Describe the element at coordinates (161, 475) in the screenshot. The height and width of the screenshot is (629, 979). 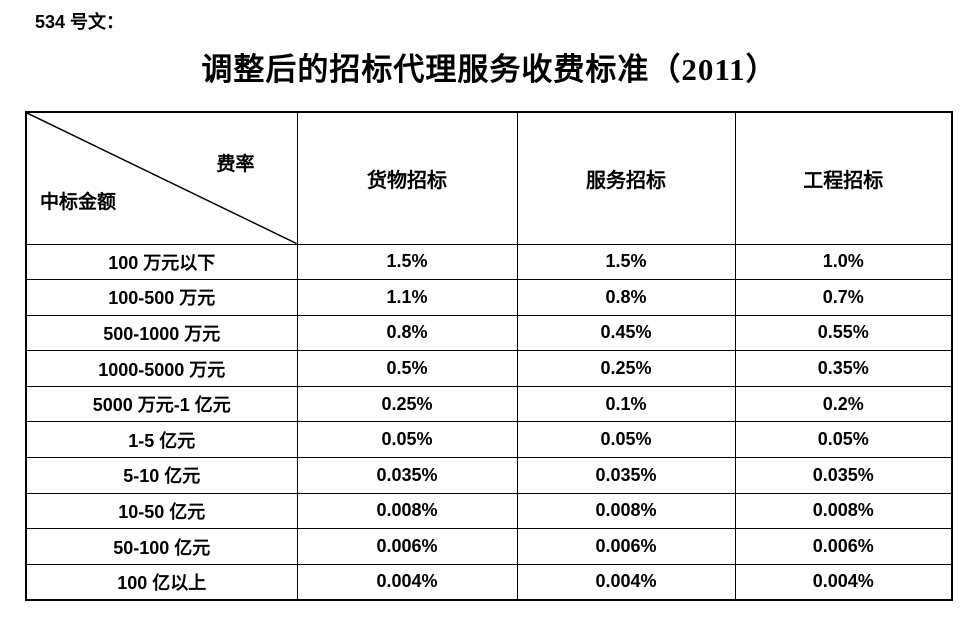
I see `row-label: 5-10 亿元` at that location.